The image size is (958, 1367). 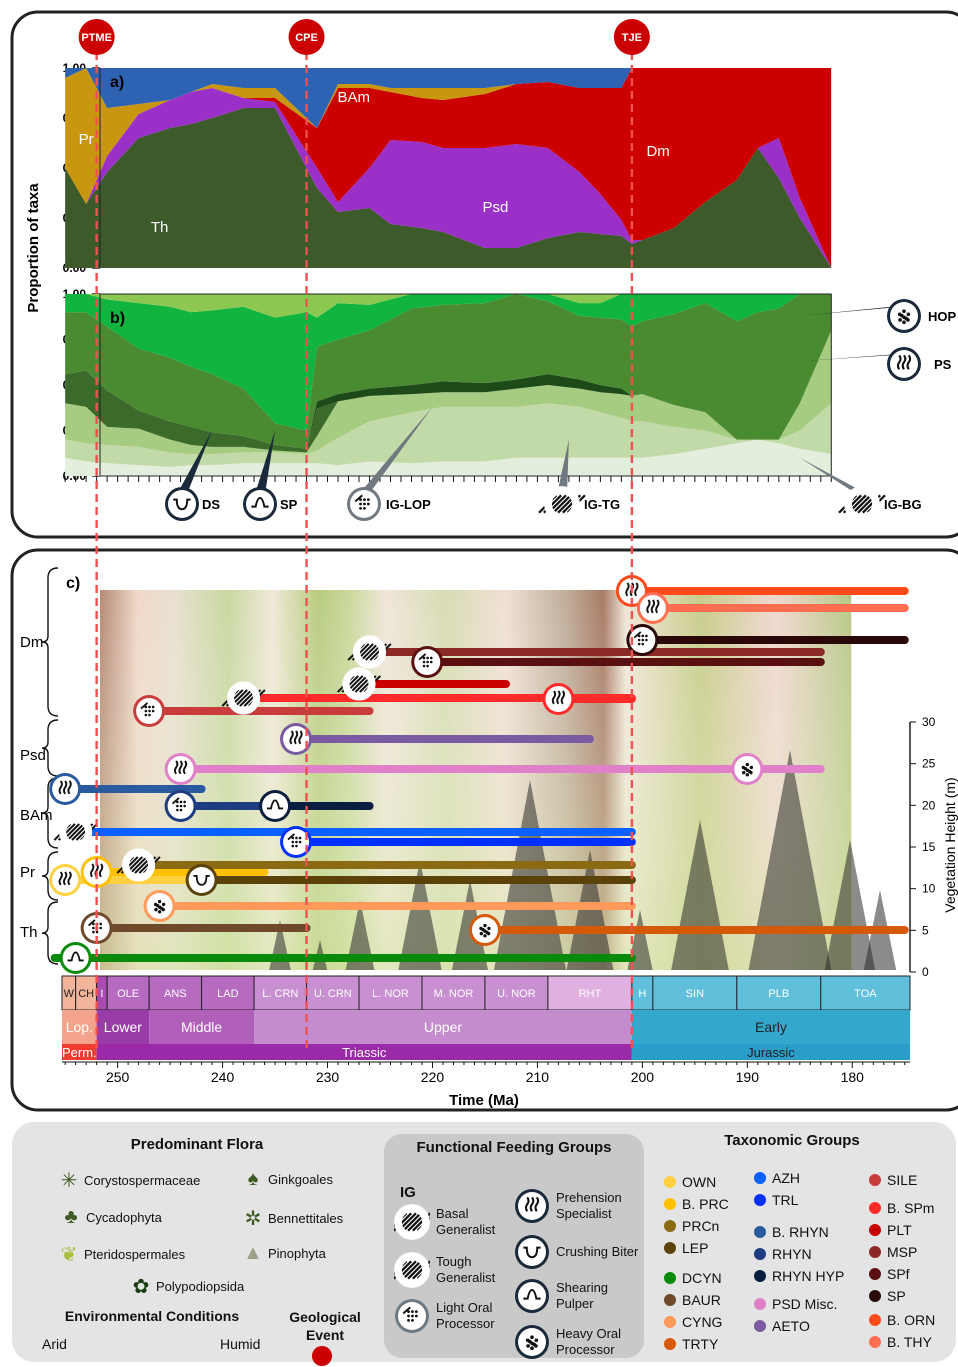 I want to click on plot-frame, so click(x=465, y=385).